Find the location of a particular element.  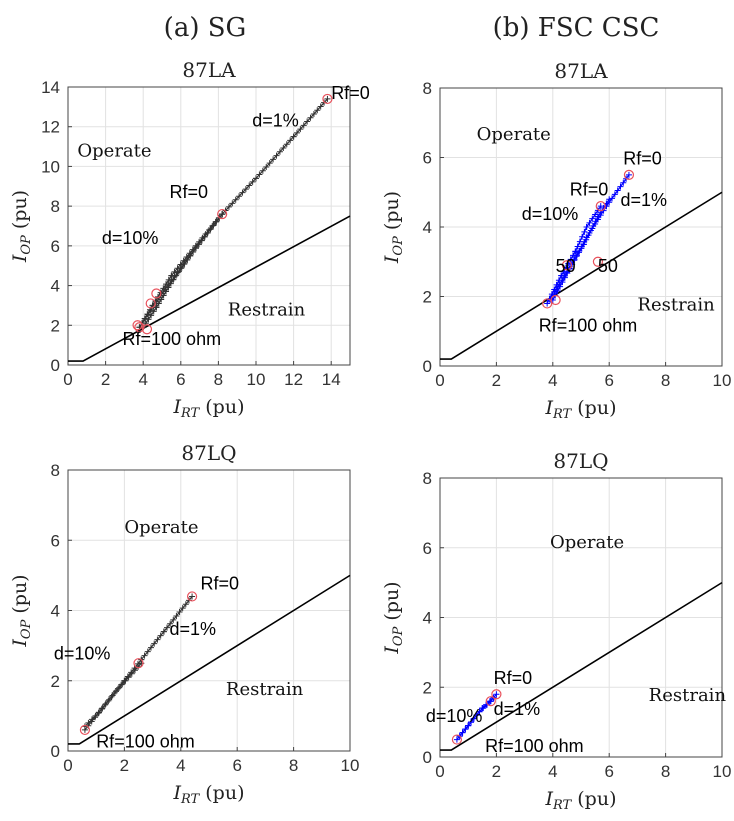

y-tick-label: 14 is located at coordinates (50, 87).